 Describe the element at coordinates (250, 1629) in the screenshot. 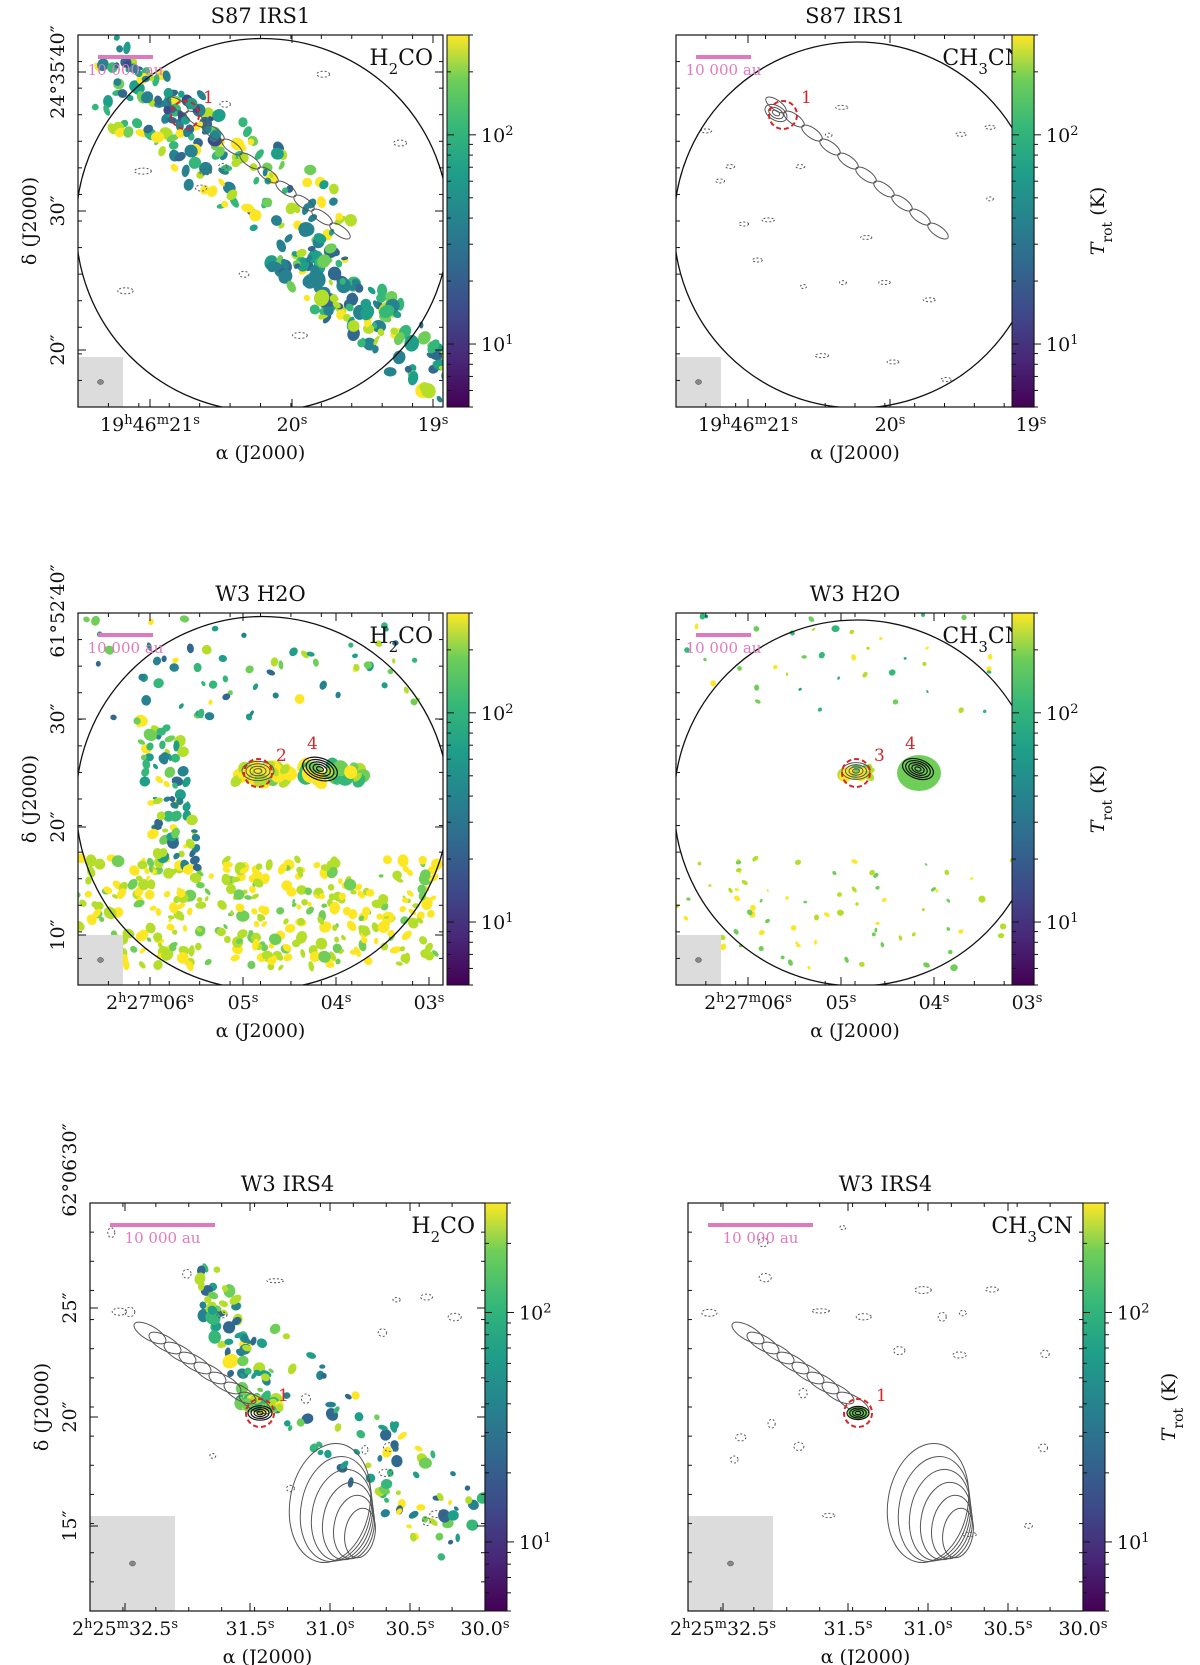

I see `x-tick-label: 31.5s` at that location.